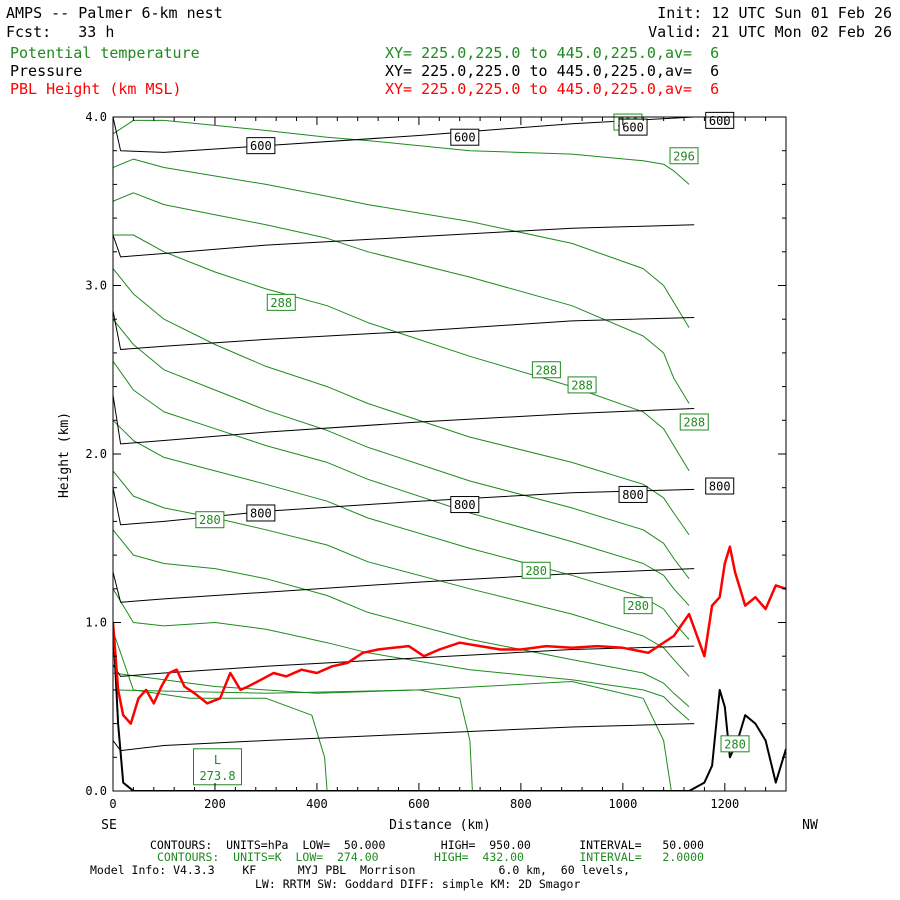 Image resolution: width=900 pixels, height=900 pixels. Describe the element at coordinates (96, 791) in the screenshot. I see `y-tick-label: 0.0` at that location.